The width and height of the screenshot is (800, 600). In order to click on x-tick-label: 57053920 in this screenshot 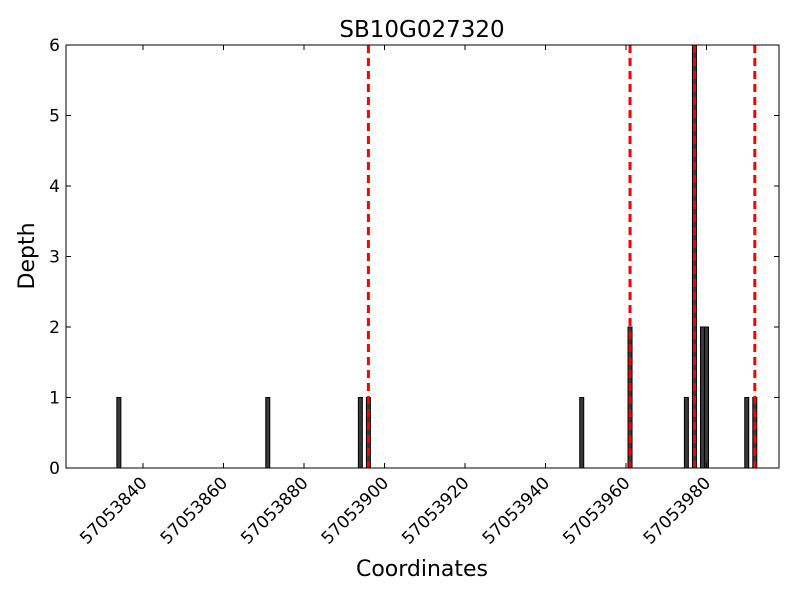, I will do `click(435, 510)`.